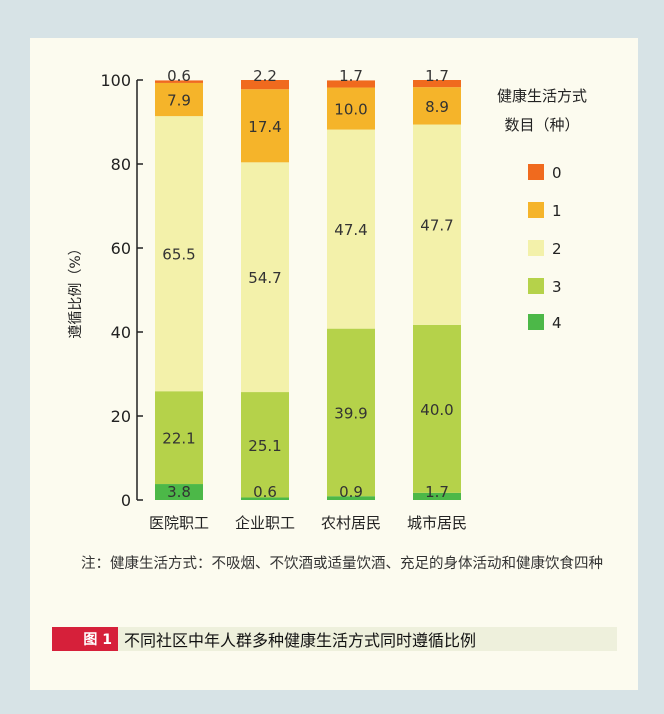 The width and height of the screenshot is (664, 714). I want to click on data-label: 3.8, so click(179, 492).